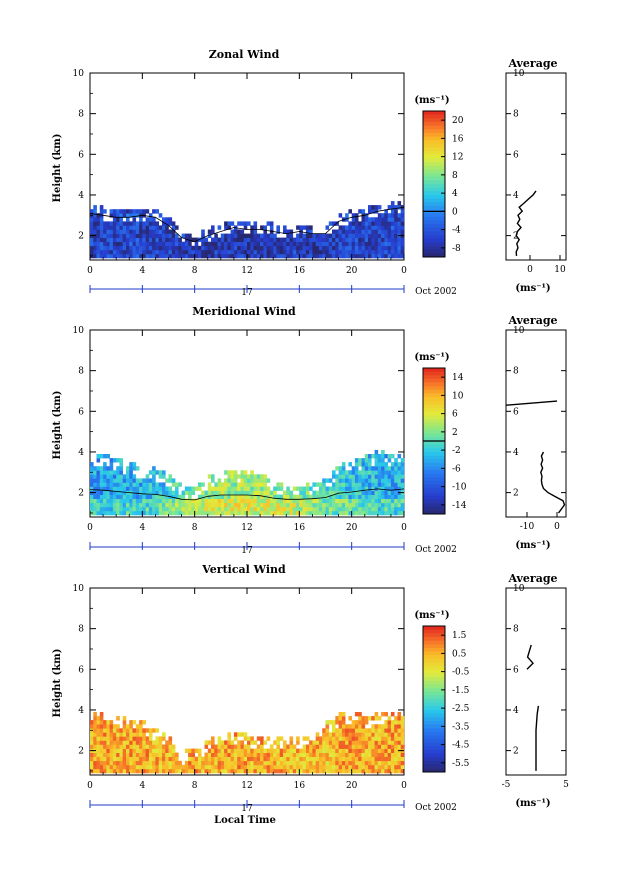 The height and width of the screenshot is (873, 617). Describe the element at coordinates (461, 764) in the screenshot. I see `colorbar-tick-label: -5.5` at that location.